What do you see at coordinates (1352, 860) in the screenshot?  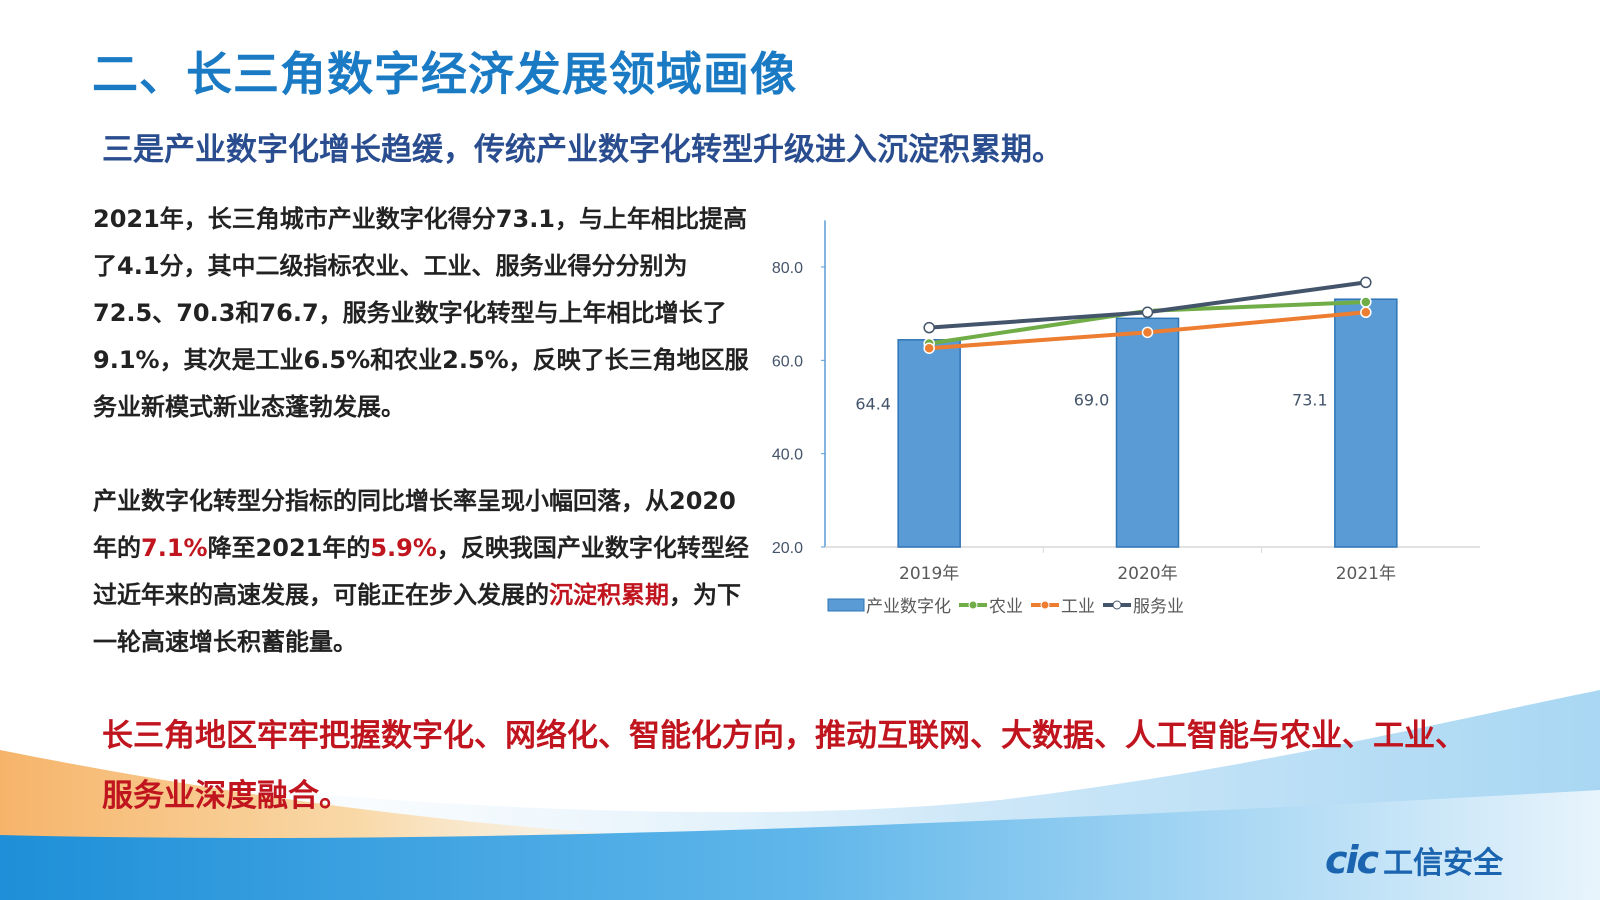 I see `logo-mark: cic` at bounding box center [1352, 860].